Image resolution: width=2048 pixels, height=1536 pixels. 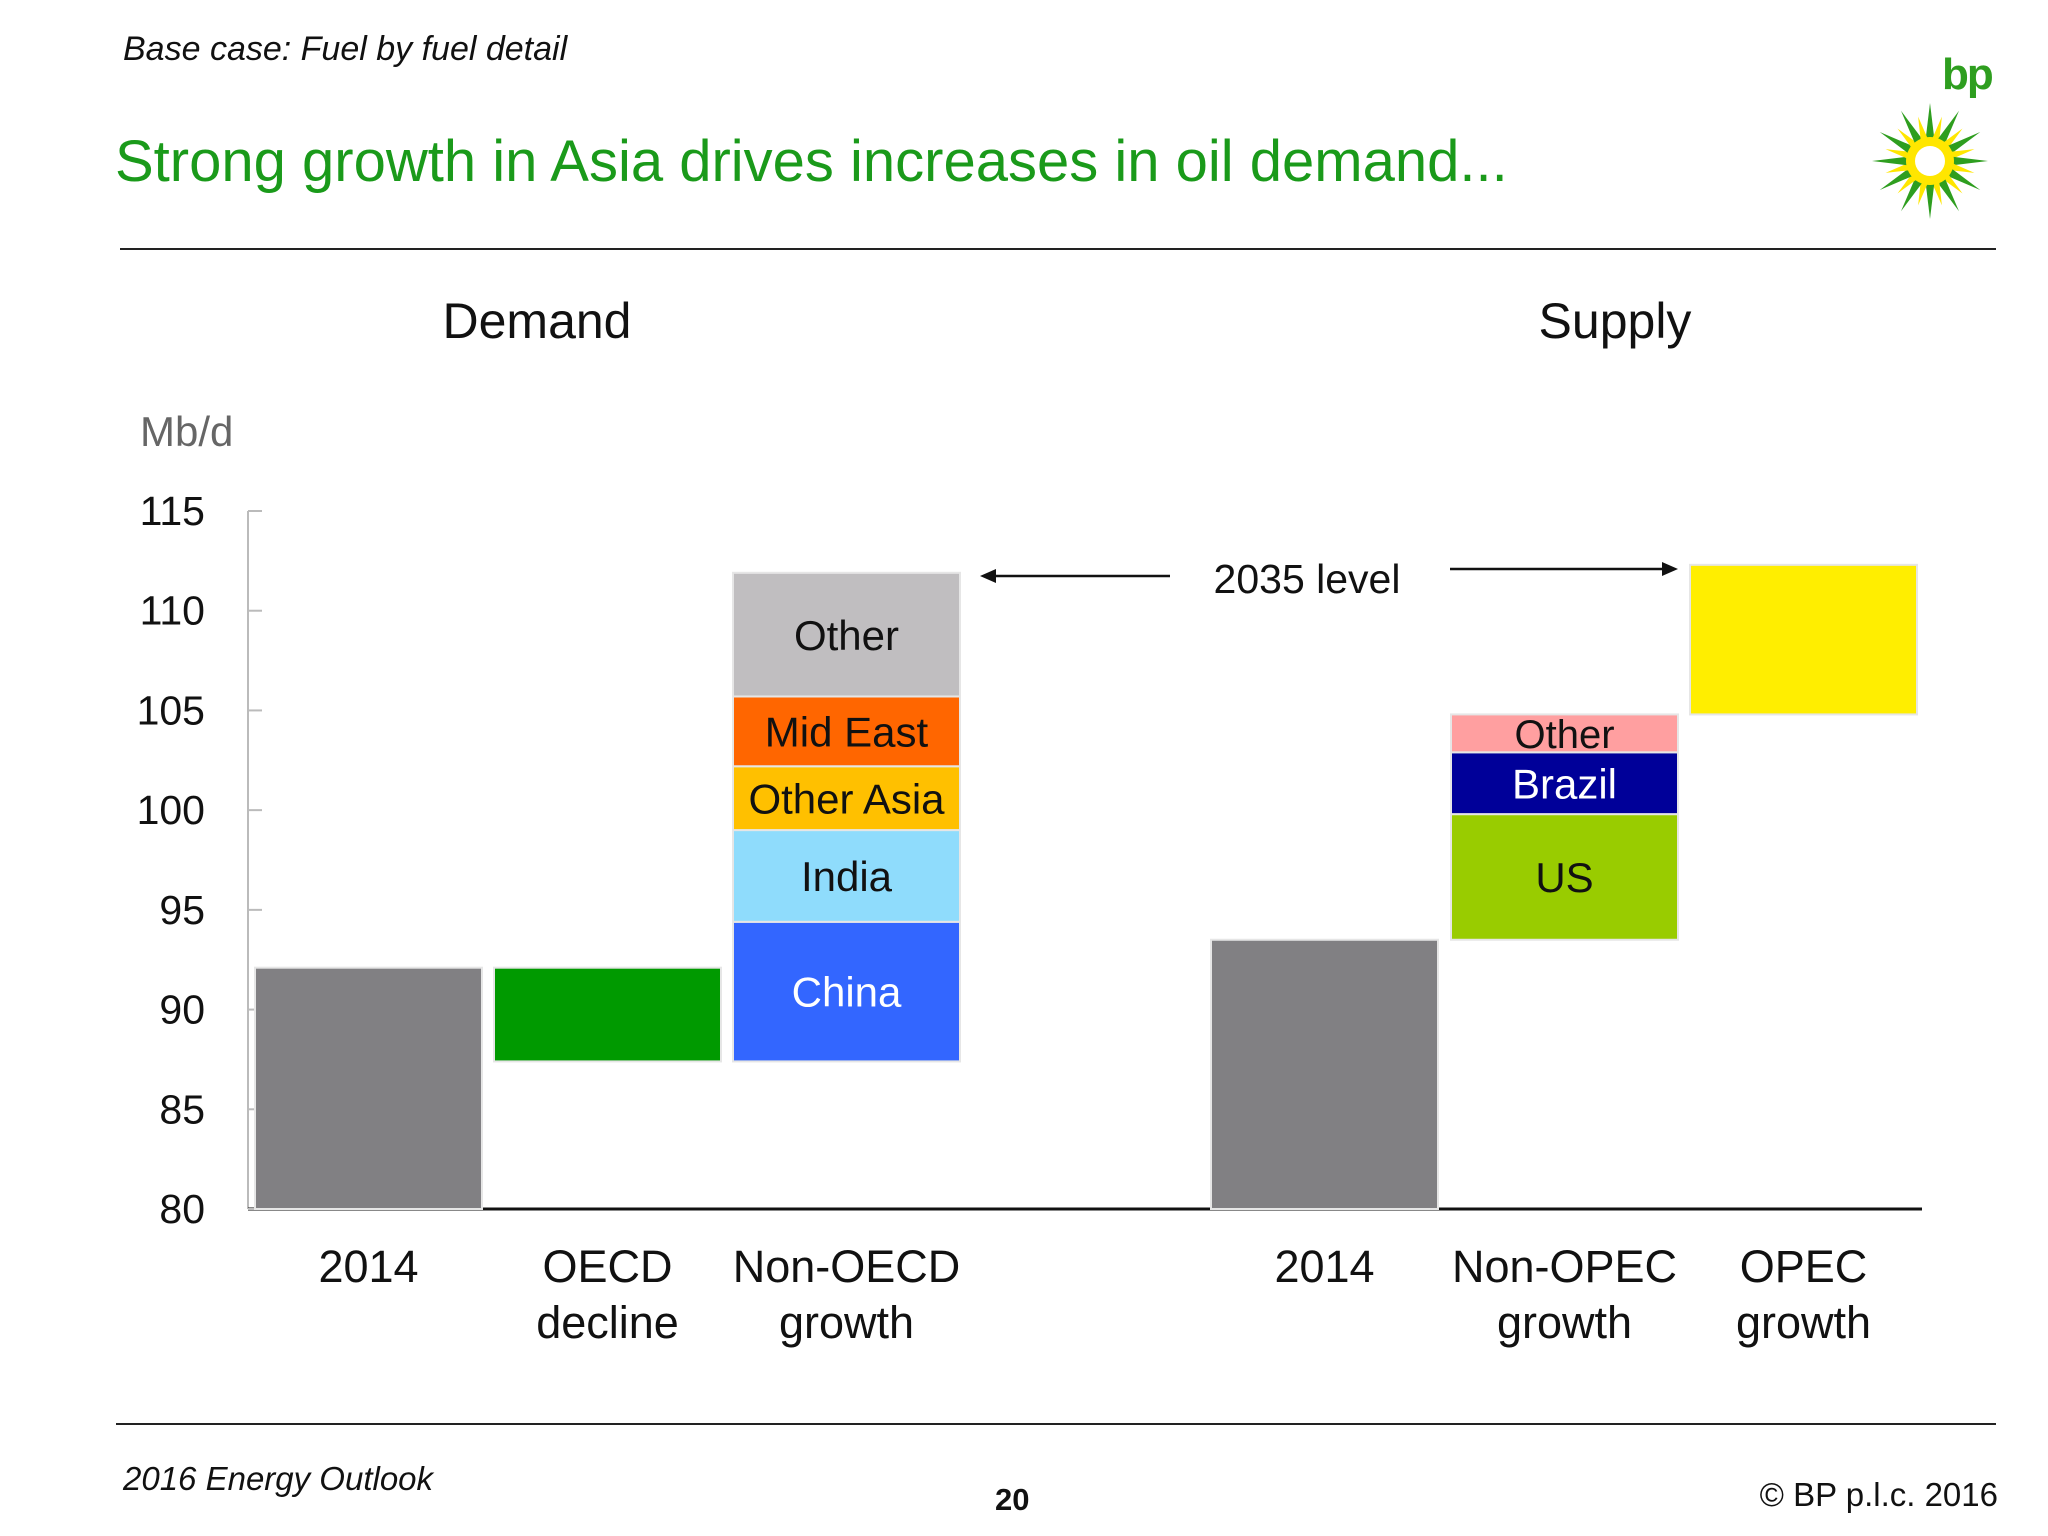 I want to click on category-label: Non-OPEC, so click(x=1564, y=1266).